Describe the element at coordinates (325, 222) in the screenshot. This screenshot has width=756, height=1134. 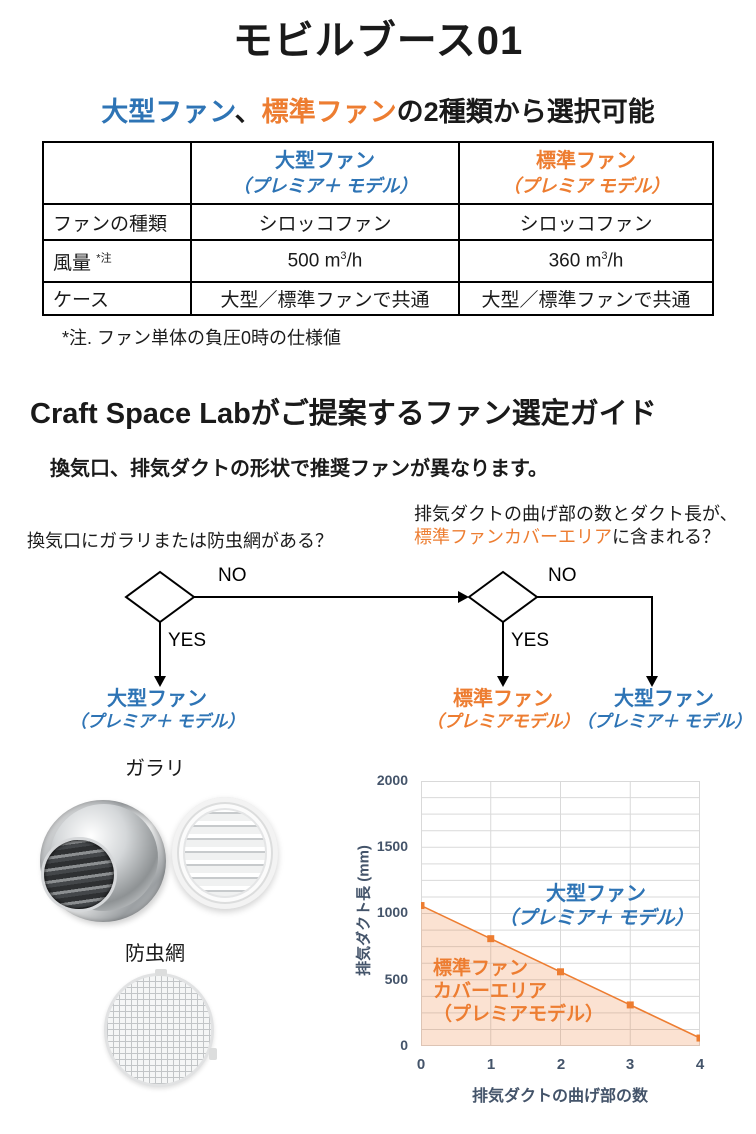
I see `row-type-large: シロッコファン` at that location.